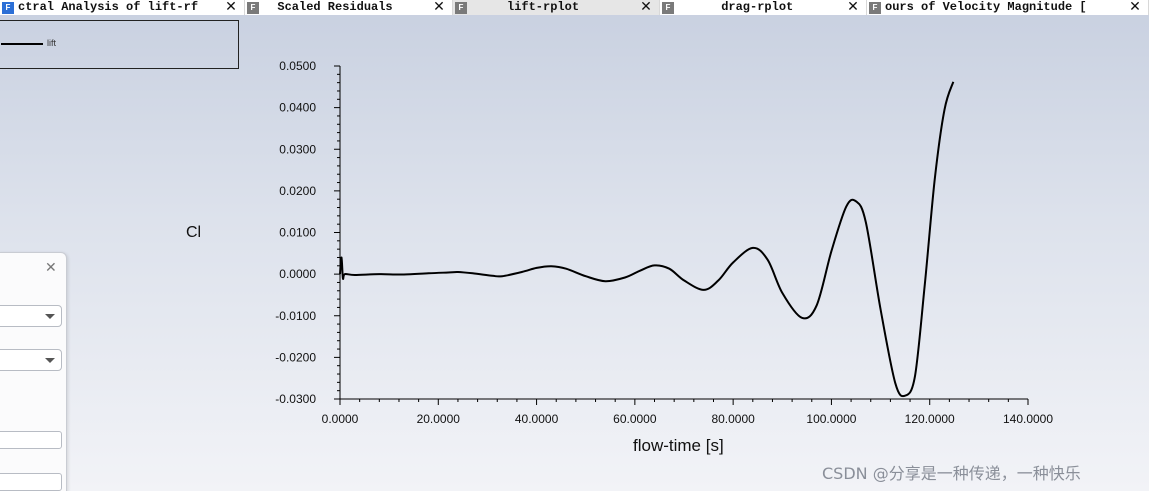  Describe the element at coordinates (295, 399) in the screenshot. I see `y-tick-label: -0.0300` at that location.